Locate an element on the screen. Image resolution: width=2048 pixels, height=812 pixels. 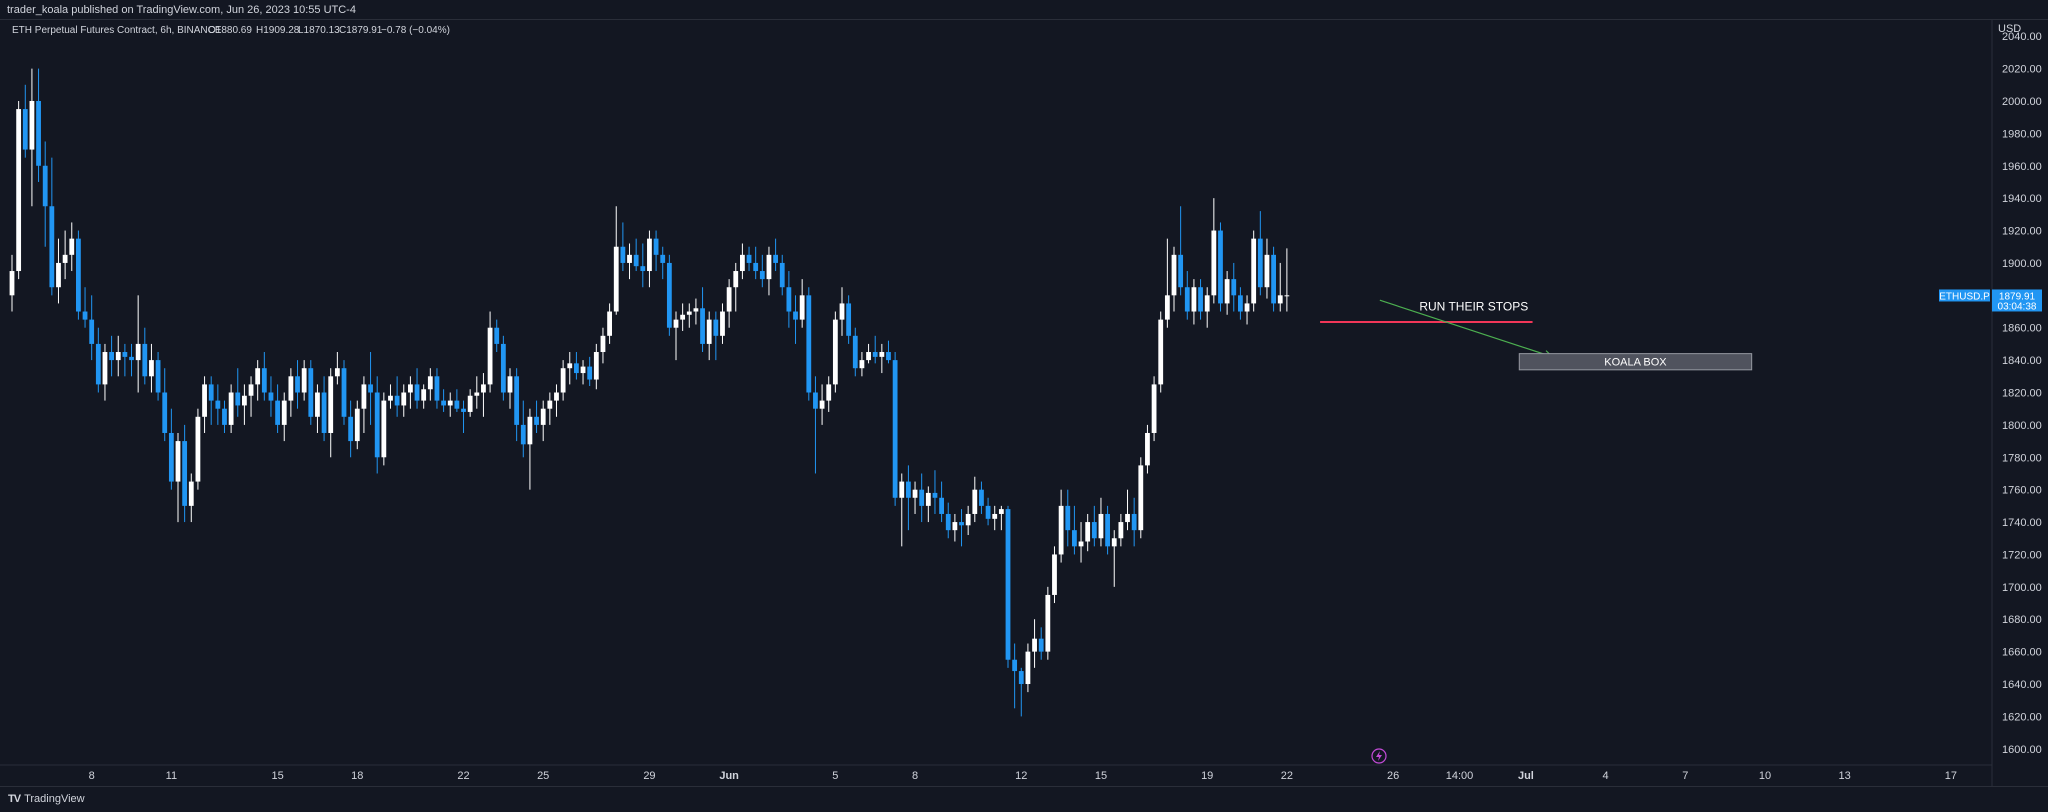
bar-countdown: 03:04:38 is located at coordinates (2017, 306).